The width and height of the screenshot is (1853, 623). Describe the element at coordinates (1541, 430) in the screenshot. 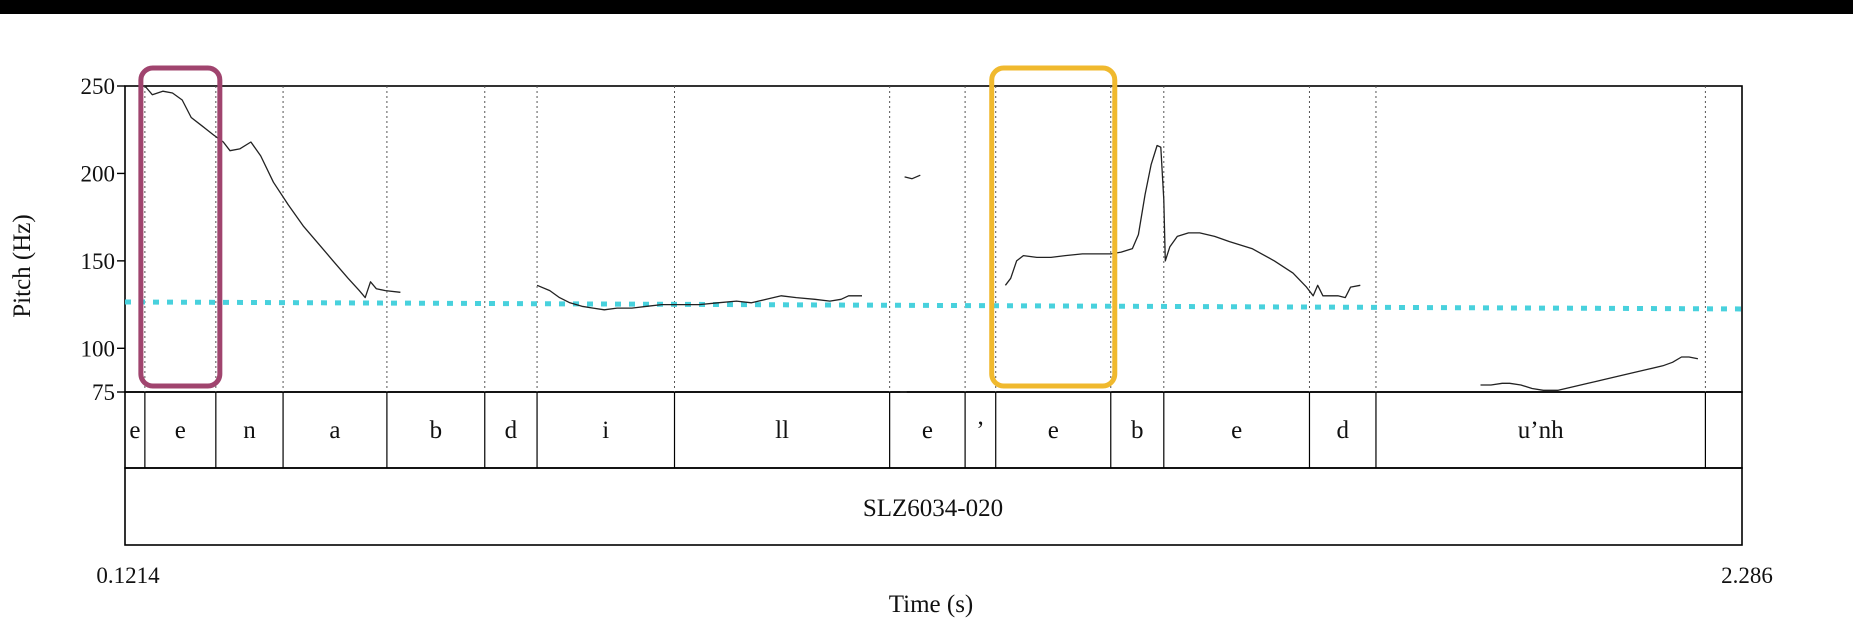

I see `segment-label: u’nh` at that location.